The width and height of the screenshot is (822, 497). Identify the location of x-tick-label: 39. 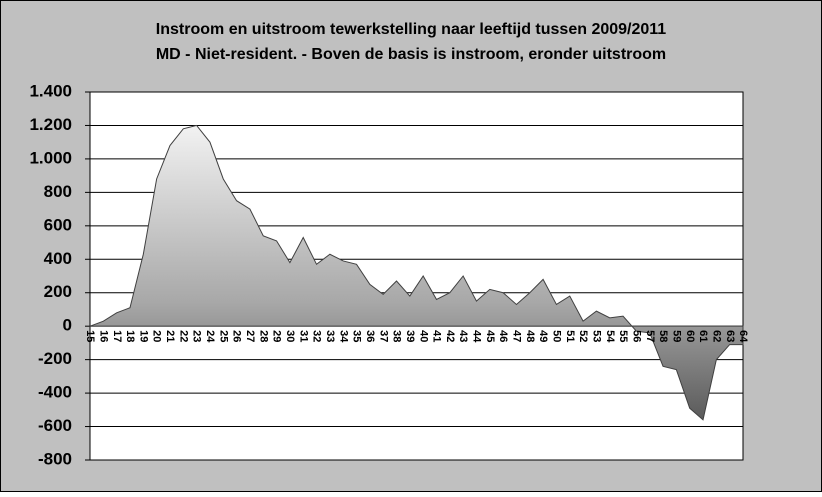
(410, 336).